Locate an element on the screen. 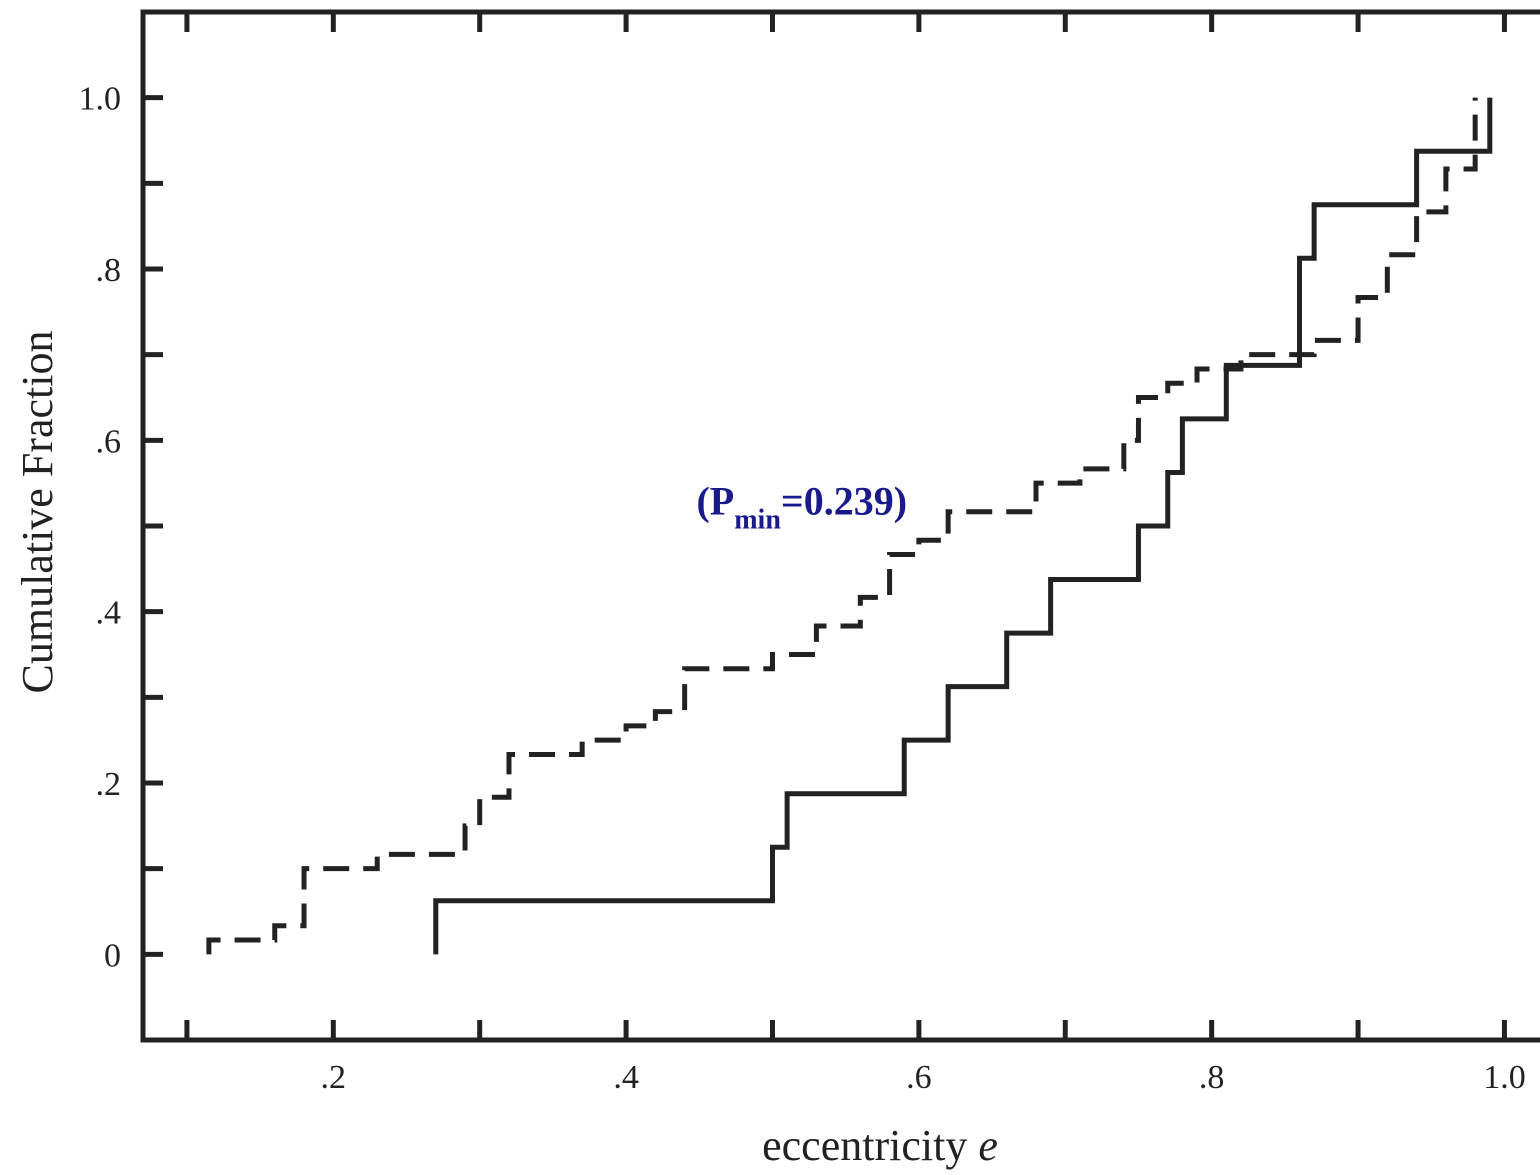 The width and height of the screenshot is (1540, 1175). annotation-prefix: (P is located at coordinates (715, 500).